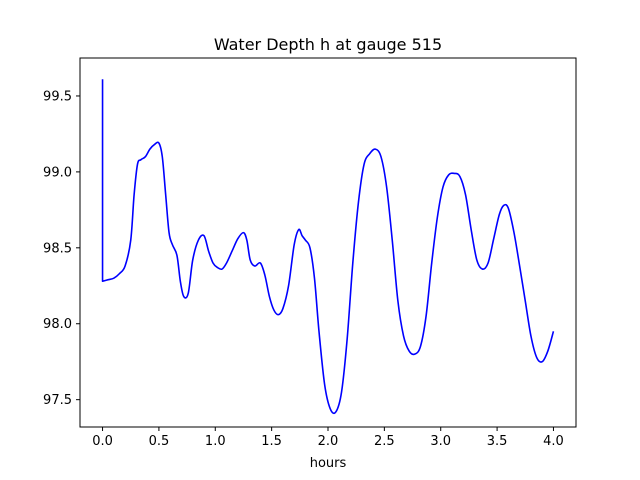  Describe the element at coordinates (102, 441) in the screenshot. I see `x-tick-label: 0.0` at that location.